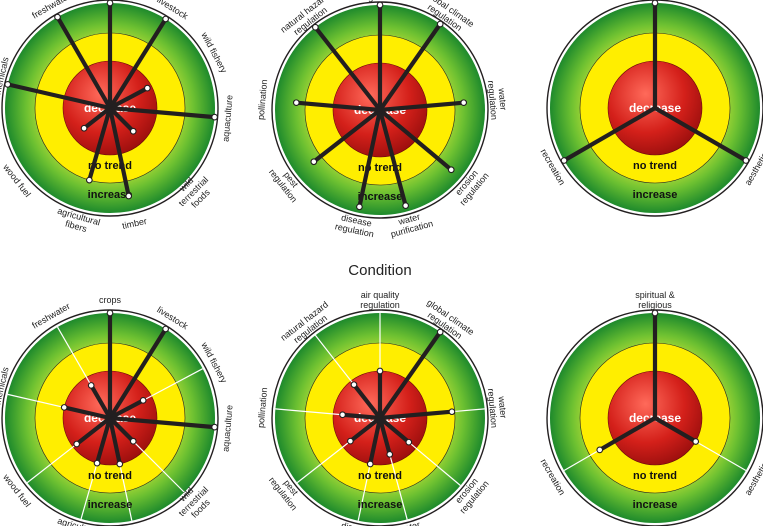 Image resolution: width=763 pixels, height=526 pixels. I want to click on service-label-spiritual-and-religious: spiritual & religious, so click(655, 300).